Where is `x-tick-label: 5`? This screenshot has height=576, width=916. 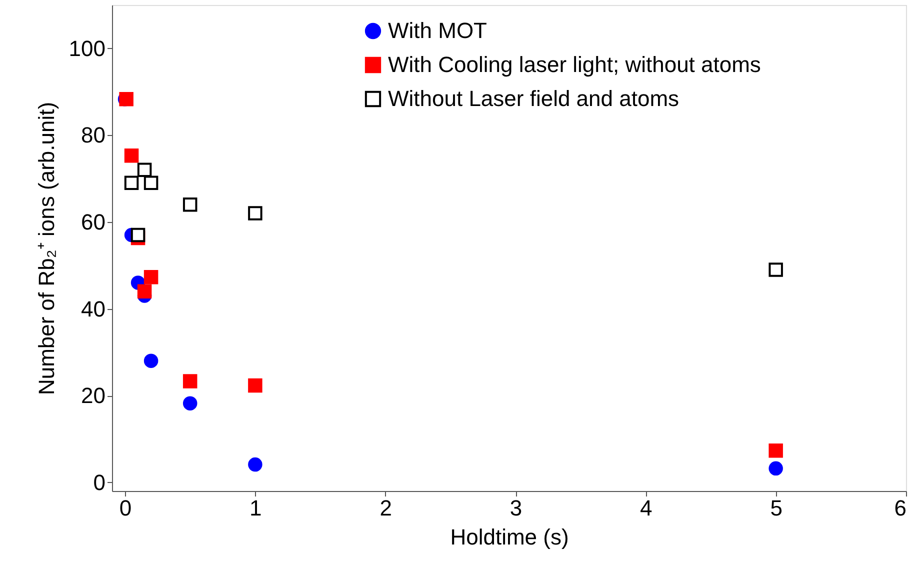 x-tick-label: 5 is located at coordinates (776, 508).